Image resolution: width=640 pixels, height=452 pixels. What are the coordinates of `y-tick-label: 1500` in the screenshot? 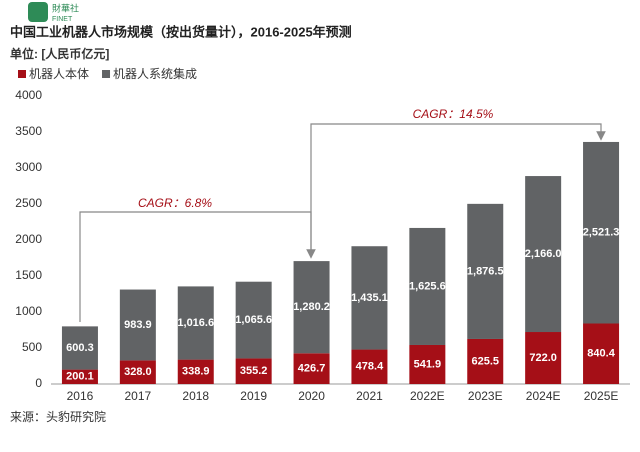 It's located at (28, 275).